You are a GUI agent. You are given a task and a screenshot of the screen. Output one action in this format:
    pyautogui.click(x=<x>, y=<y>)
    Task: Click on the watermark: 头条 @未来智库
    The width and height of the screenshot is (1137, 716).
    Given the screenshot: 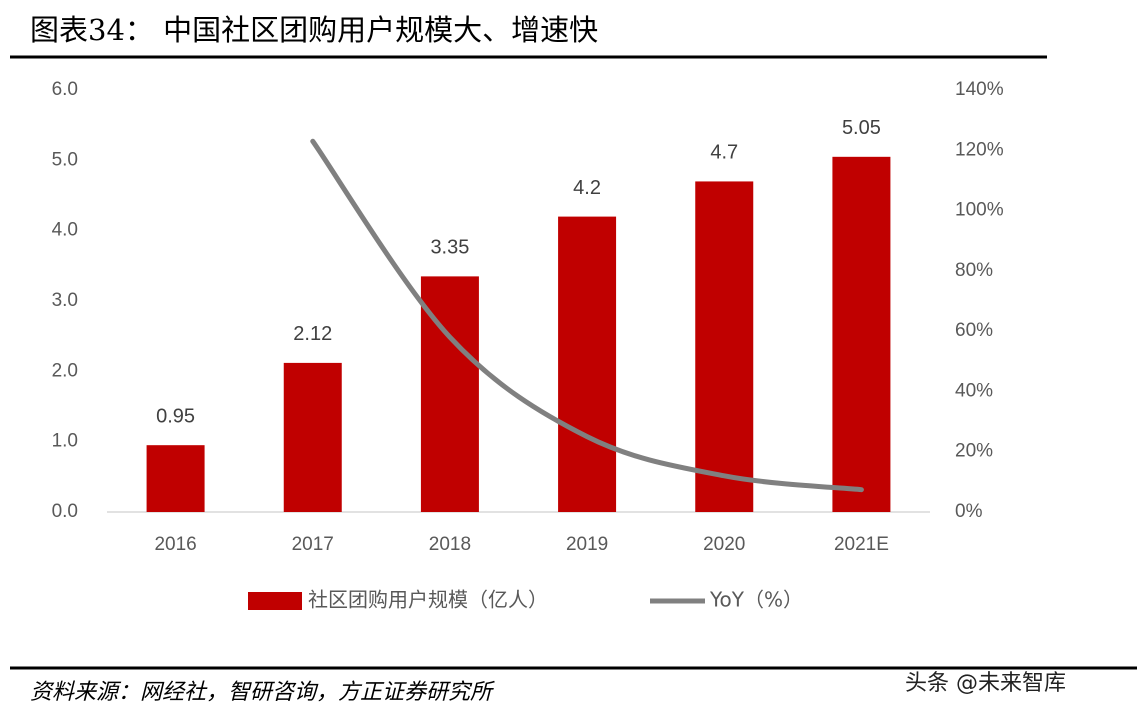 What is the action you would take?
    pyautogui.click(x=985, y=683)
    